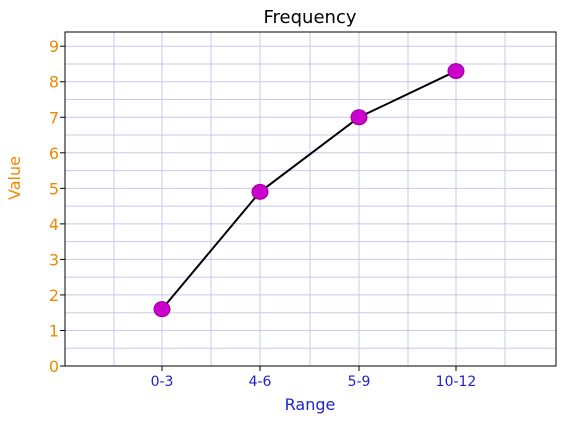  I want to click on y-tick-label: 7, so click(54, 117).